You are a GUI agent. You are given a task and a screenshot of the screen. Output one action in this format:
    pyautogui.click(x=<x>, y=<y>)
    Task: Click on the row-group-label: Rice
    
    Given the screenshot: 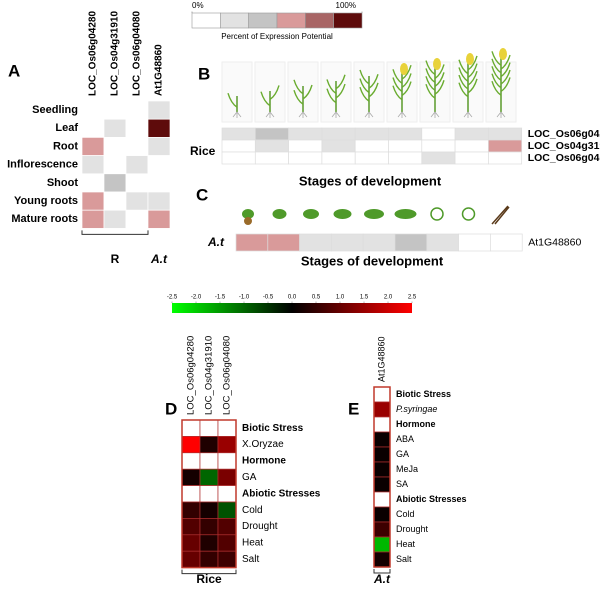 What is the action you would take?
    pyautogui.click(x=203, y=151)
    